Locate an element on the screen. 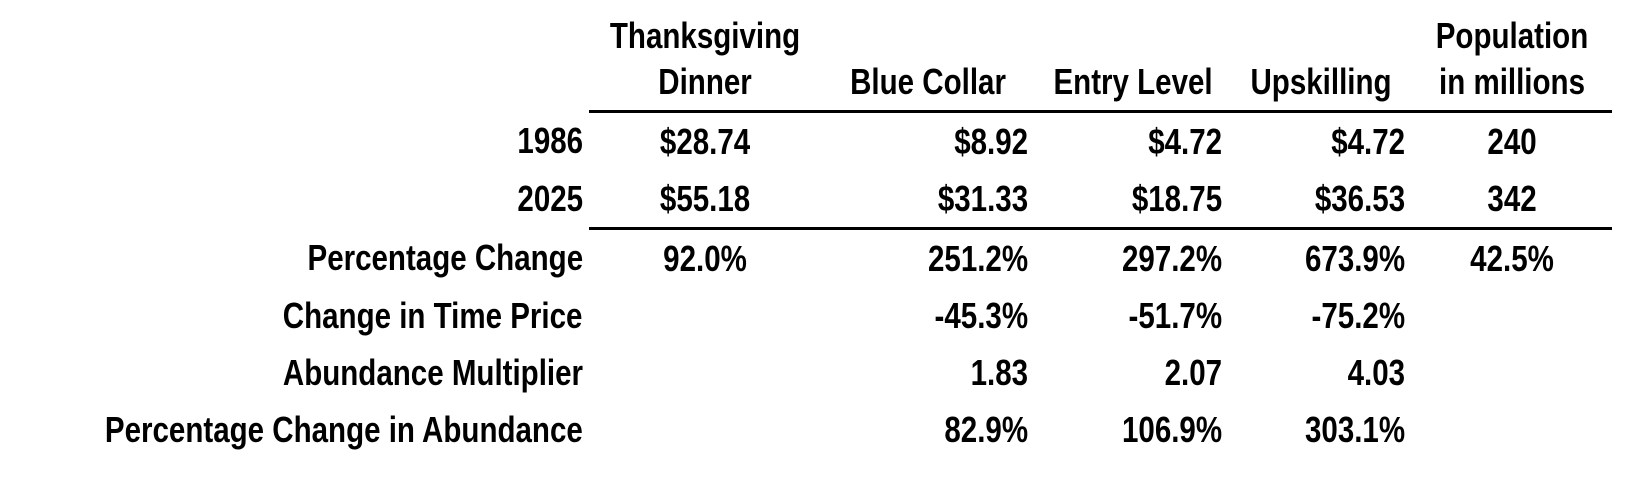 The image size is (1634, 491). header-upskilling: Upskilling is located at coordinates (1321, 63).